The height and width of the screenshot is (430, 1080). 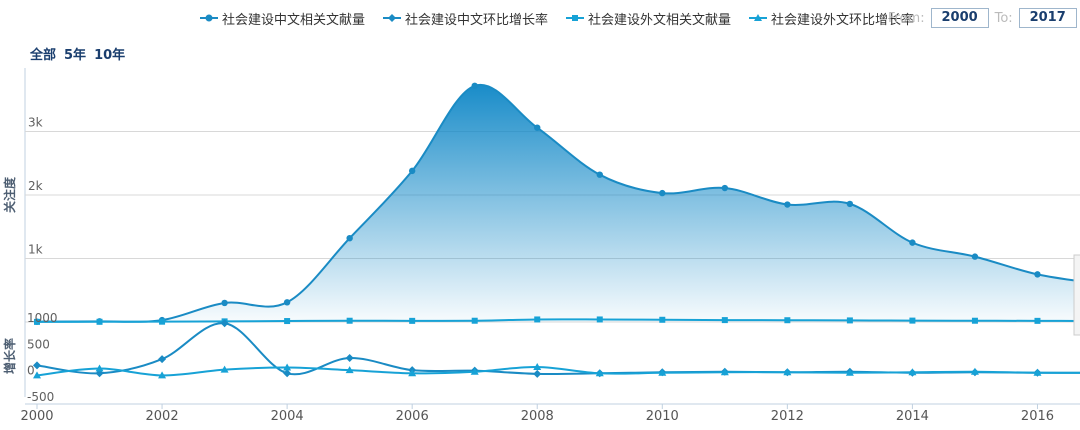 I want to click on x-tick-label: 2008, so click(x=537, y=416).